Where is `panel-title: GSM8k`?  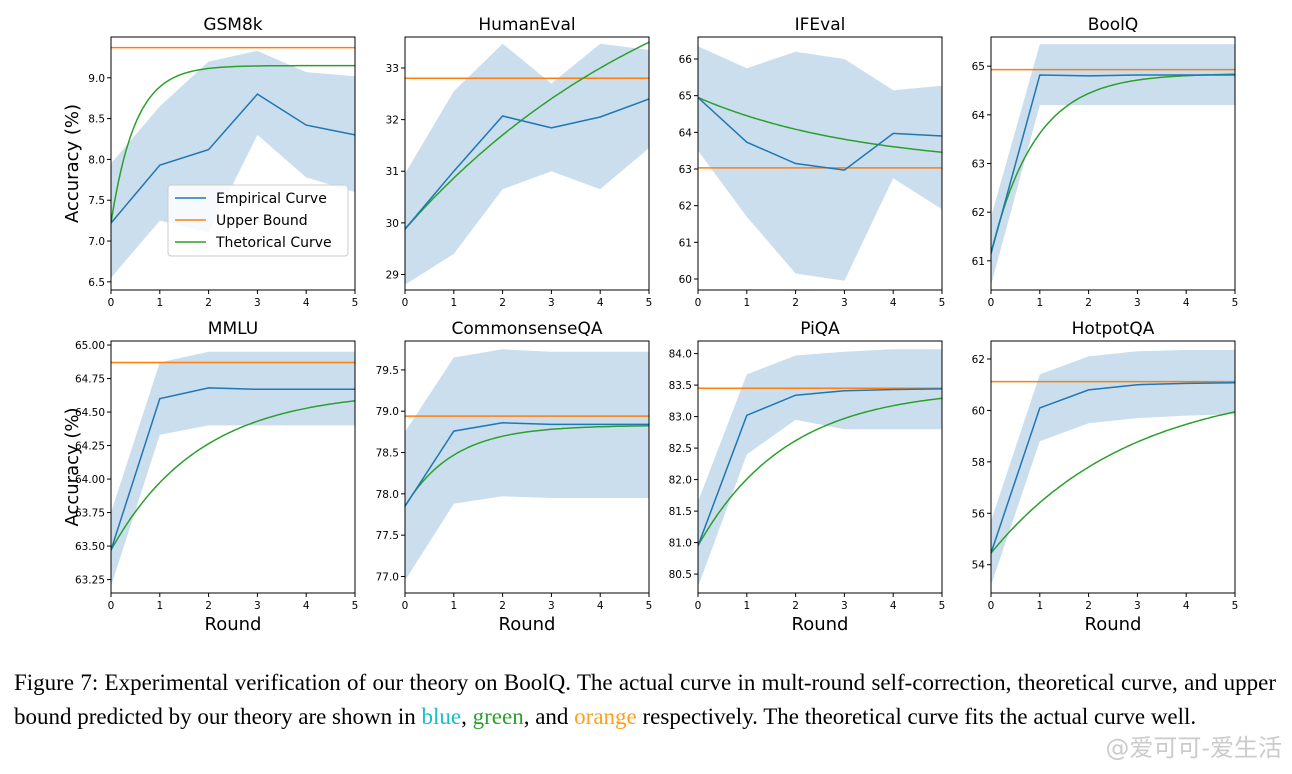 panel-title: GSM8k is located at coordinates (232, 25).